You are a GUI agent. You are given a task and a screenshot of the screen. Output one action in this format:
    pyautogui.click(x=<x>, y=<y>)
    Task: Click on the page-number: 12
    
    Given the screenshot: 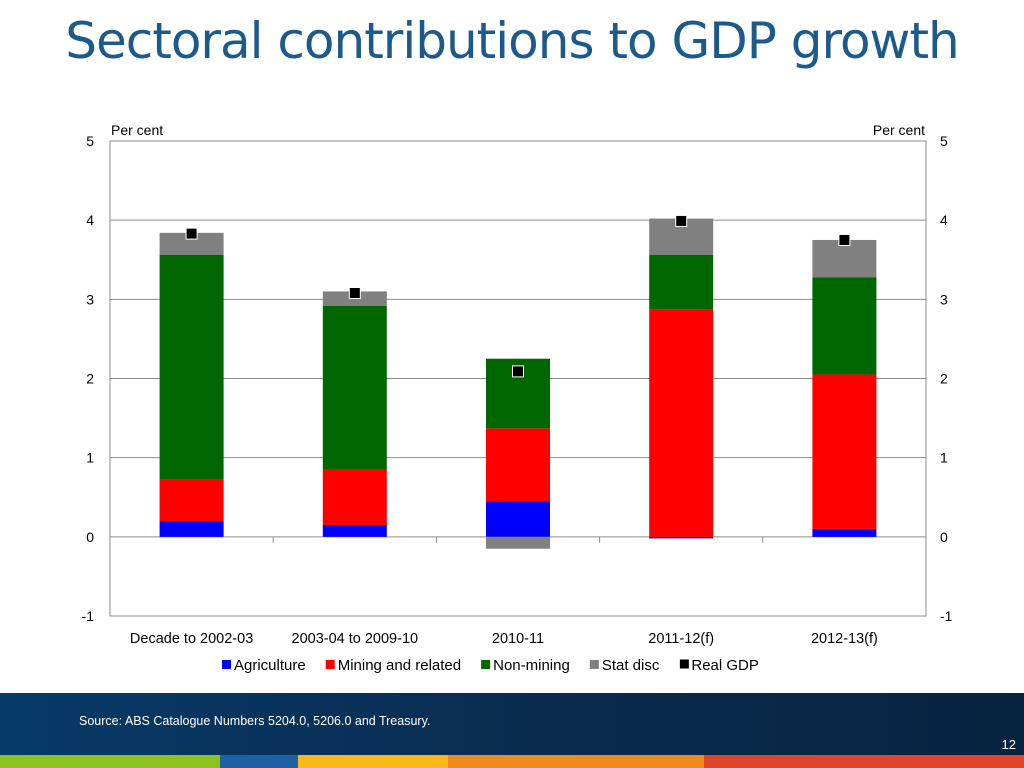 What is the action you would take?
    pyautogui.click(x=1008, y=744)
    